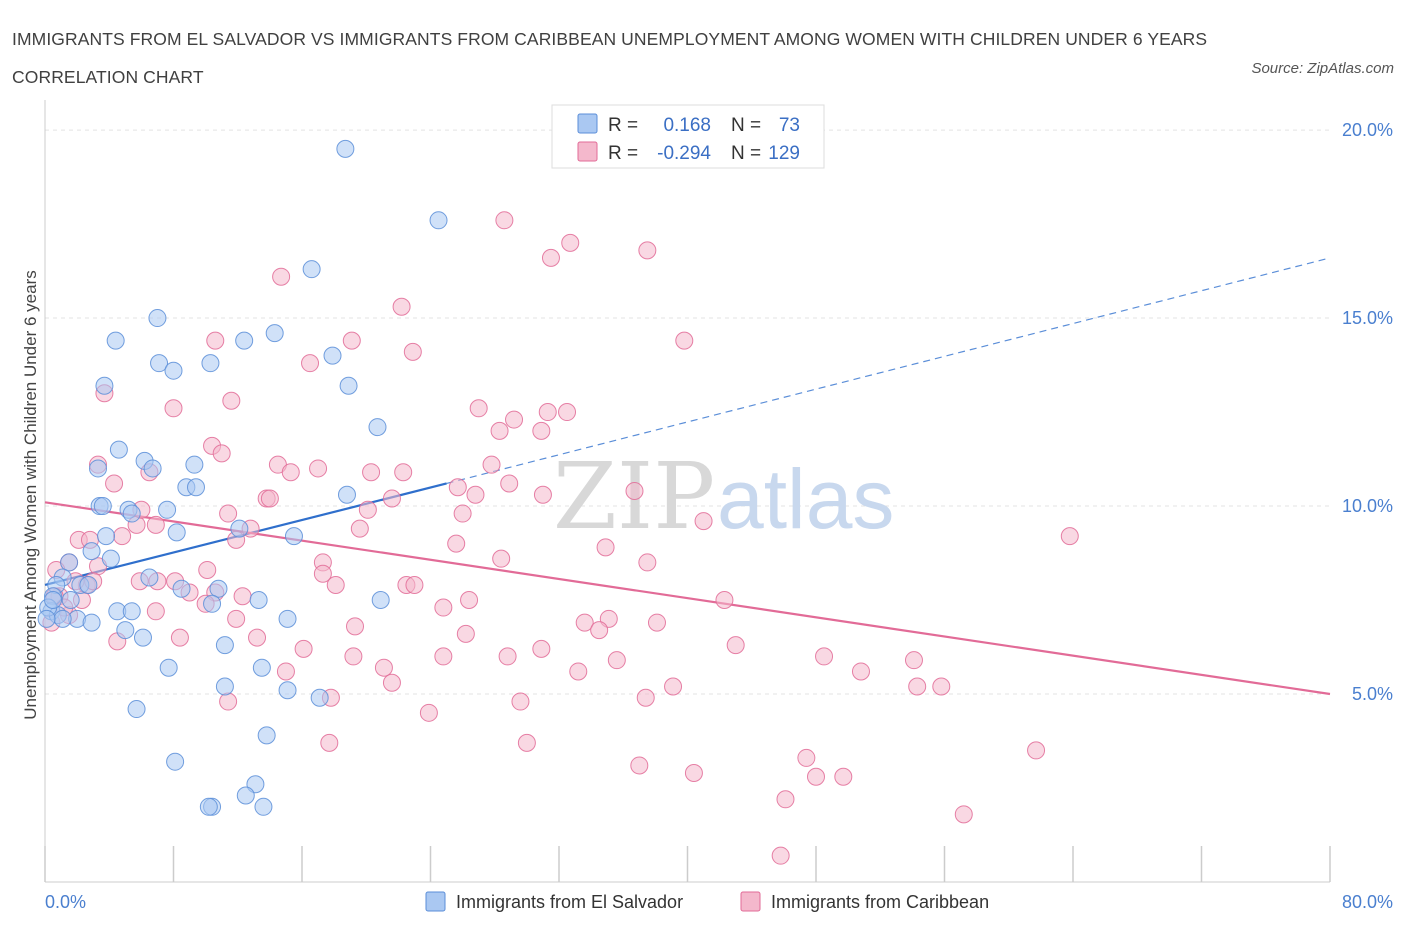 This screenshot has height=930, width=1406. I want to click on legend-r-value-1: 0.168, so click(687, 125).